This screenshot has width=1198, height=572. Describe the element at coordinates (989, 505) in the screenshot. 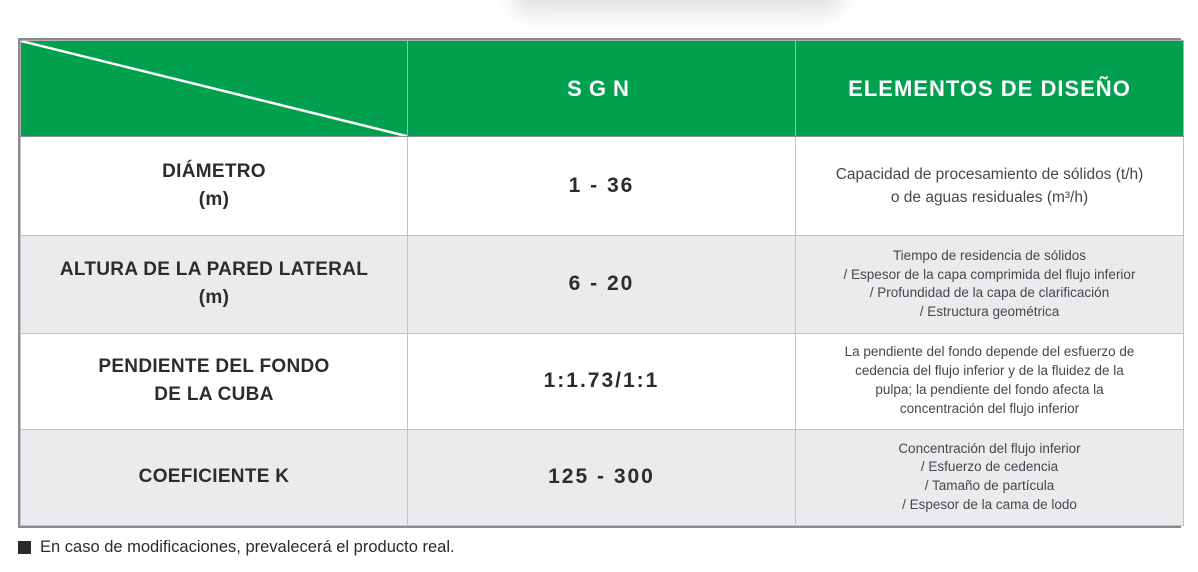

I see `elements-line: / Espesor de la cama de lodo` at that location.